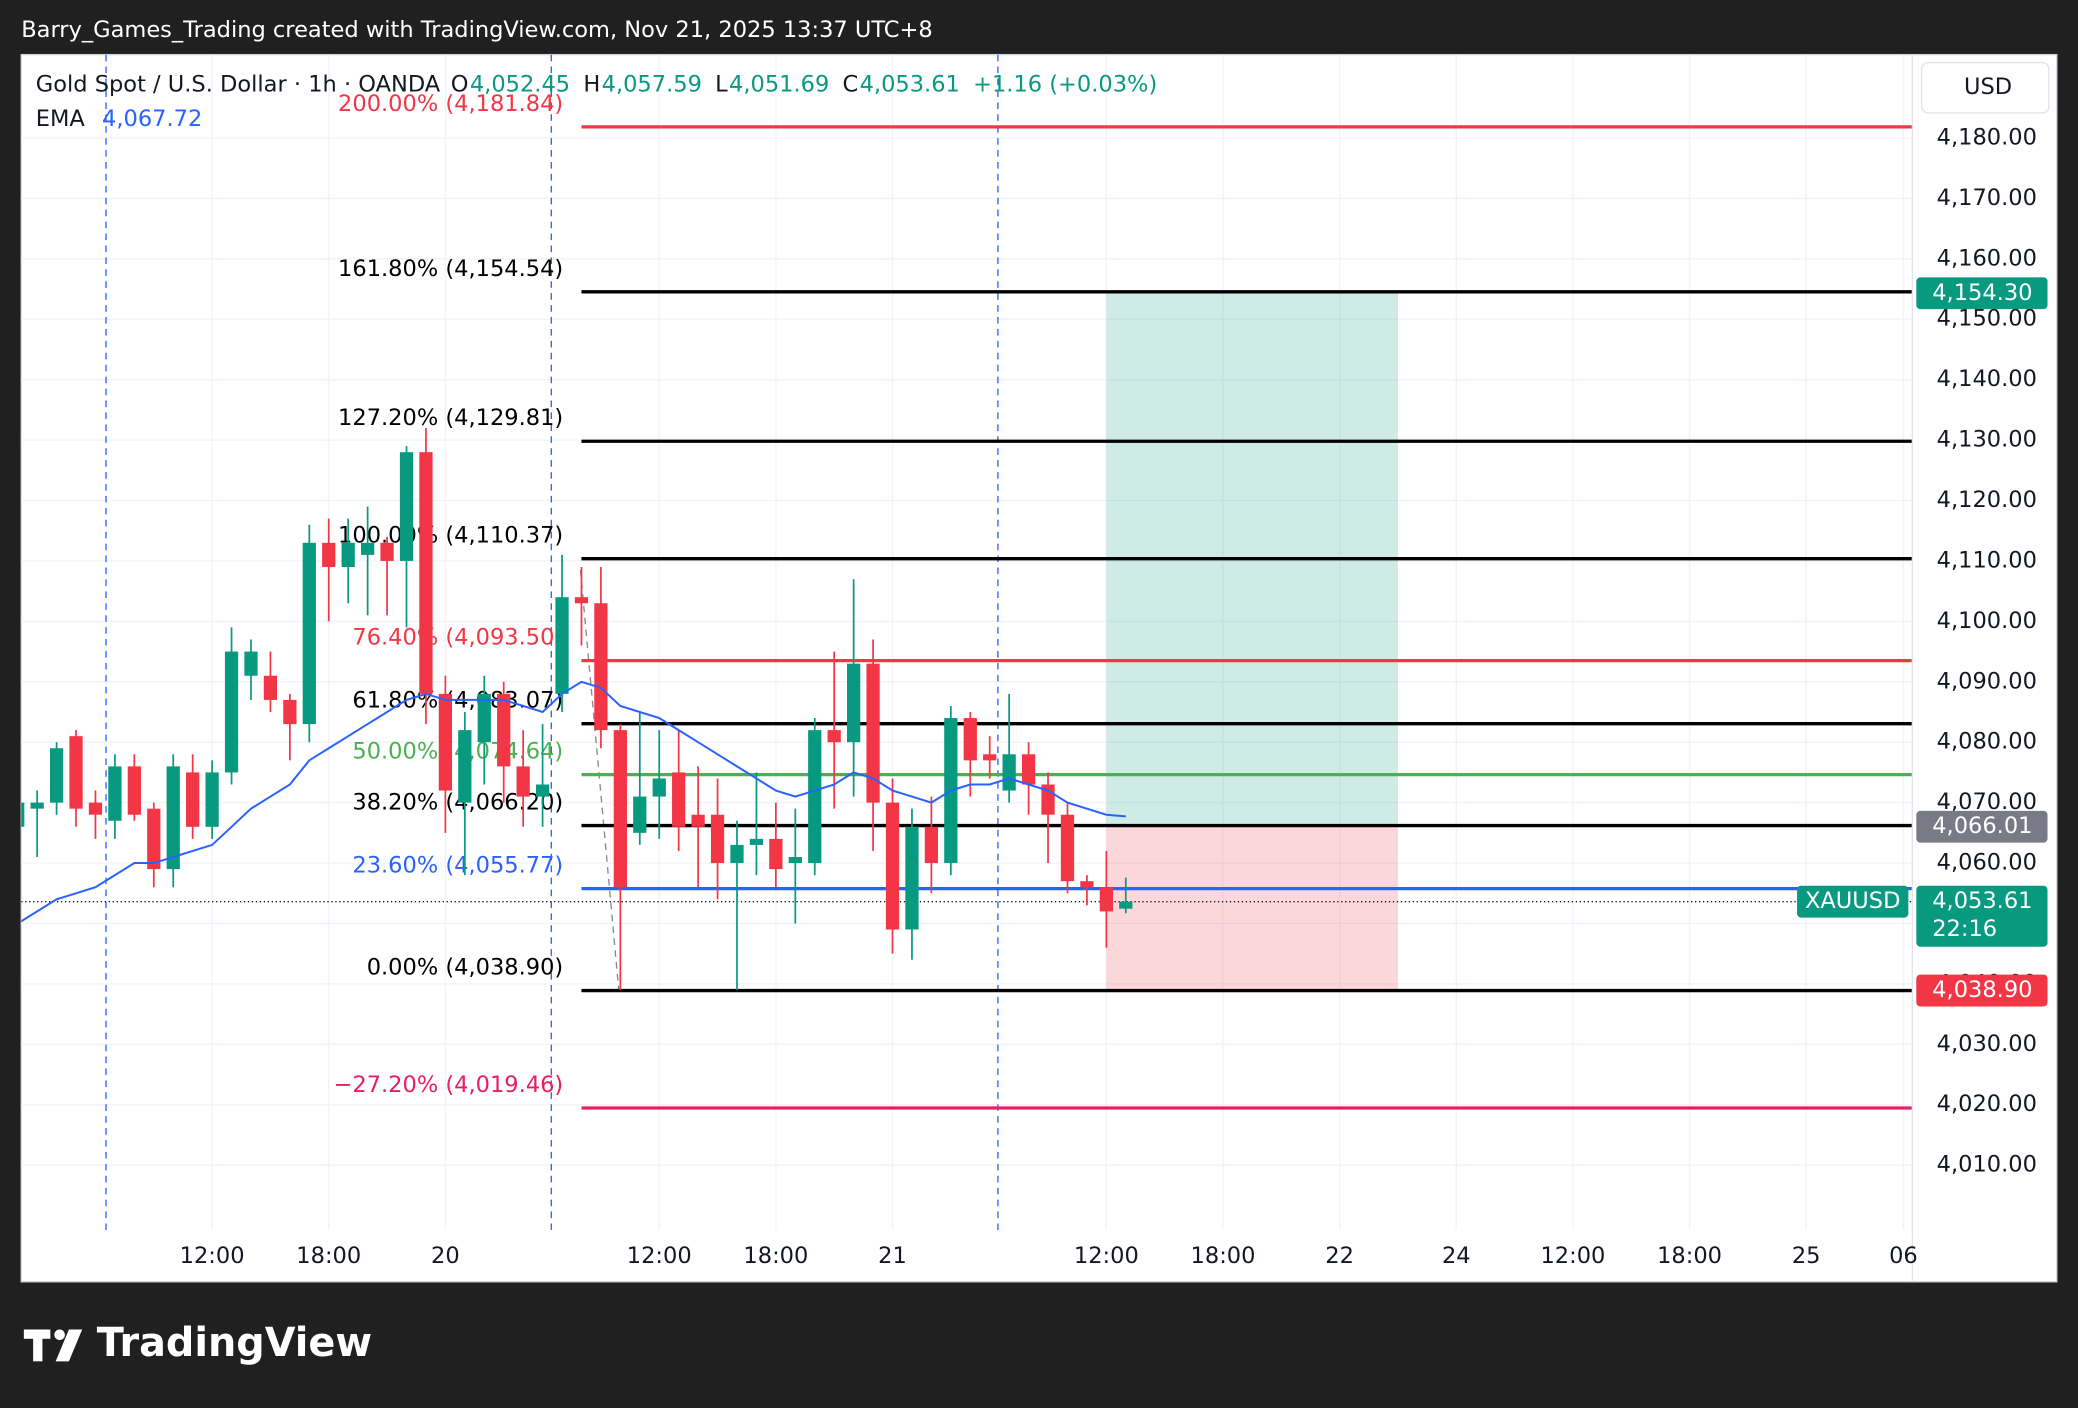  Describe the element at coordinates (1987, 379) in the screenshot. I see `y-tick-label: 4,140.00` at that location.